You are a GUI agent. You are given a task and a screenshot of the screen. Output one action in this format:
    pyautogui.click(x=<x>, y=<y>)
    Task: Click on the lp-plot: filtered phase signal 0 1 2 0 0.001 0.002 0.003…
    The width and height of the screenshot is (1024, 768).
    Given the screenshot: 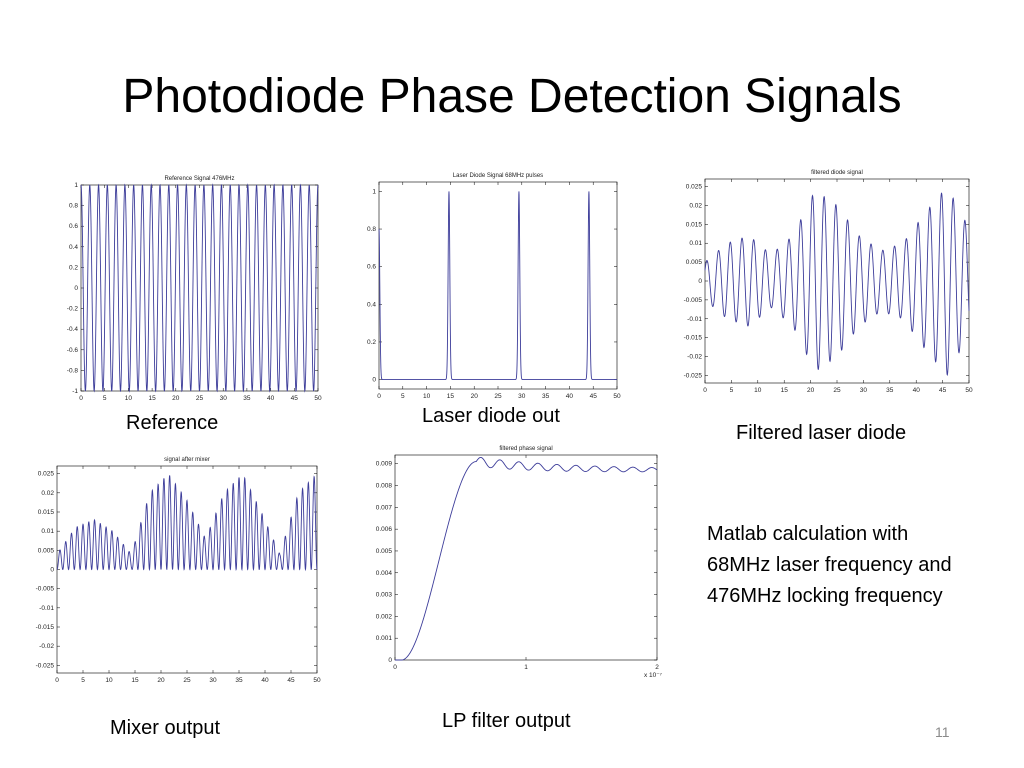 What is the action you would take?
    pyautogui.click(x=515, y=561)
    